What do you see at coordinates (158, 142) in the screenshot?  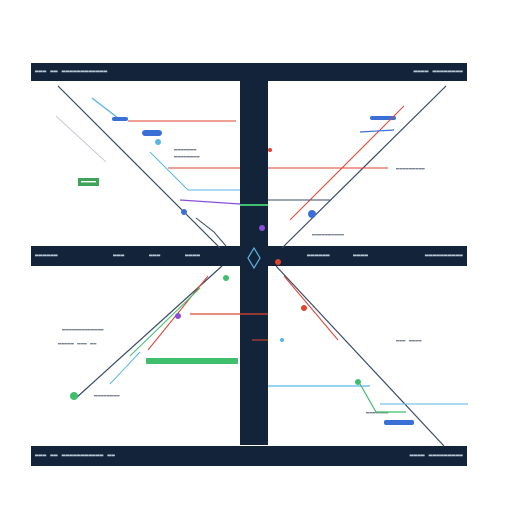 I see `tl-blue-dot` at bounding box center [158, 142].